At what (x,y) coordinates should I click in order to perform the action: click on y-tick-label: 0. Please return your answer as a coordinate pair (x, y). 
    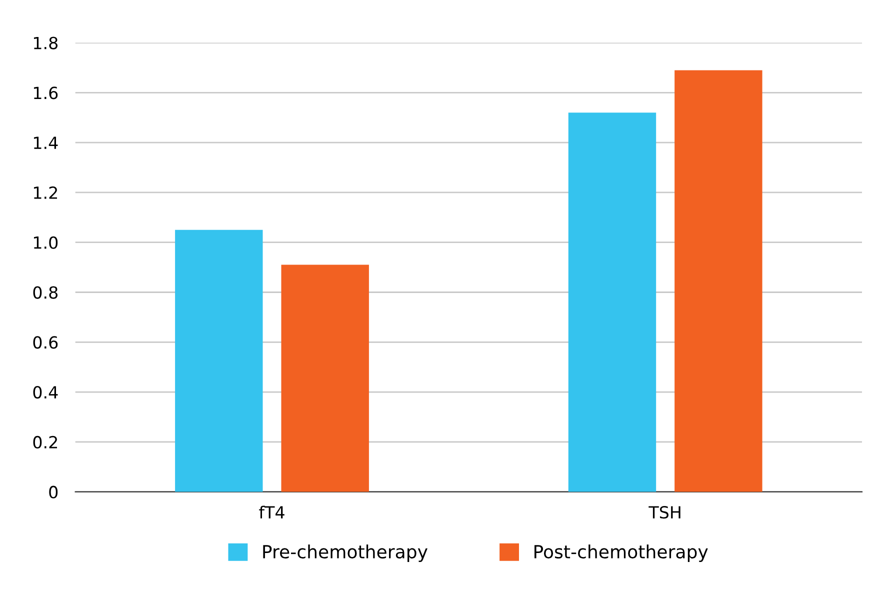
    Looking at the image, I should click on (53, 492).